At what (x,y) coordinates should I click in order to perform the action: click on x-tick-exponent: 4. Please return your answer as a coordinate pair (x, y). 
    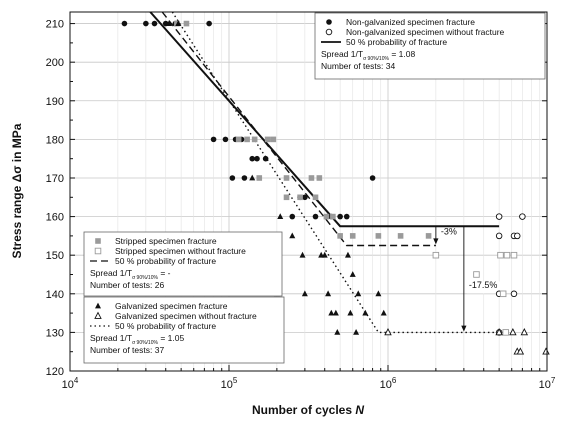
    Looking at the image, I should click on (76, 380).